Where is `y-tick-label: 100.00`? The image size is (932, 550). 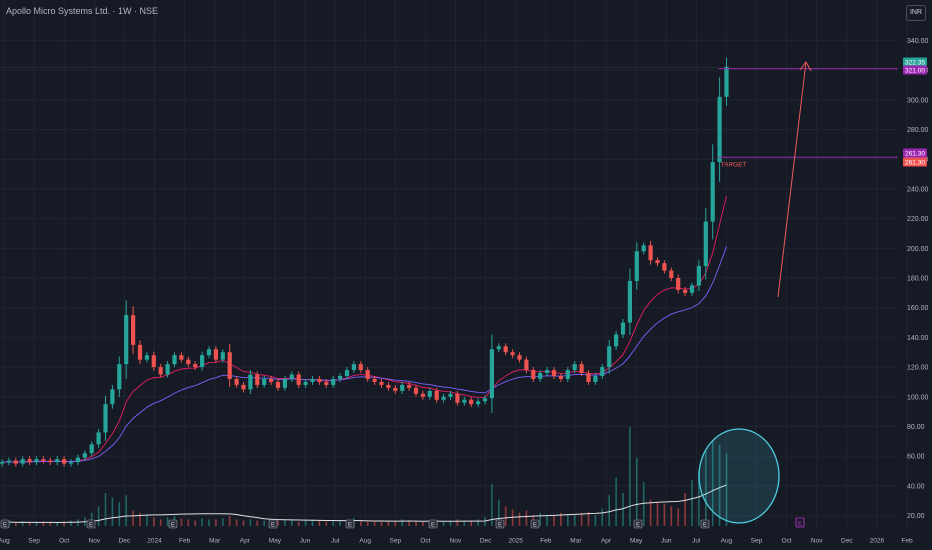
y-tick-label: 100.00 is located at coordinates (918, 397).